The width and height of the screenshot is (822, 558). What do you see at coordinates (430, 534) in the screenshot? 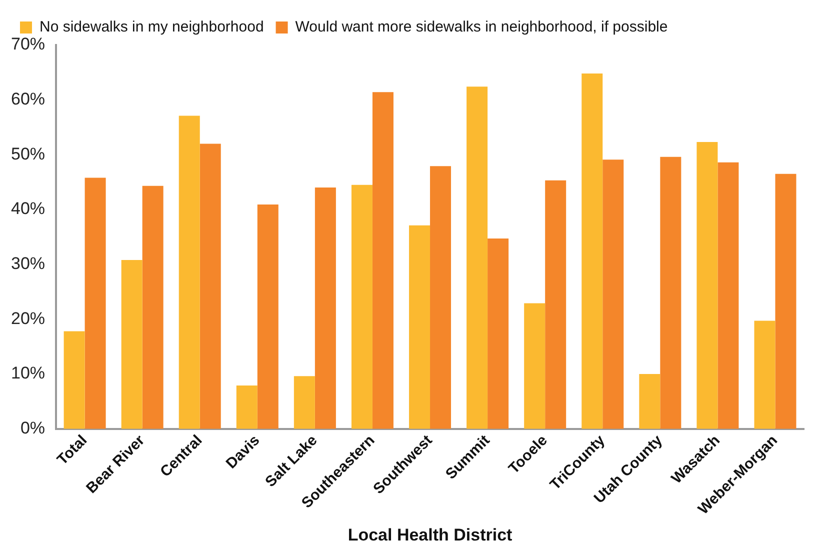
I see `x-axis-title: Local Health District` at bounding box center [430, 534].